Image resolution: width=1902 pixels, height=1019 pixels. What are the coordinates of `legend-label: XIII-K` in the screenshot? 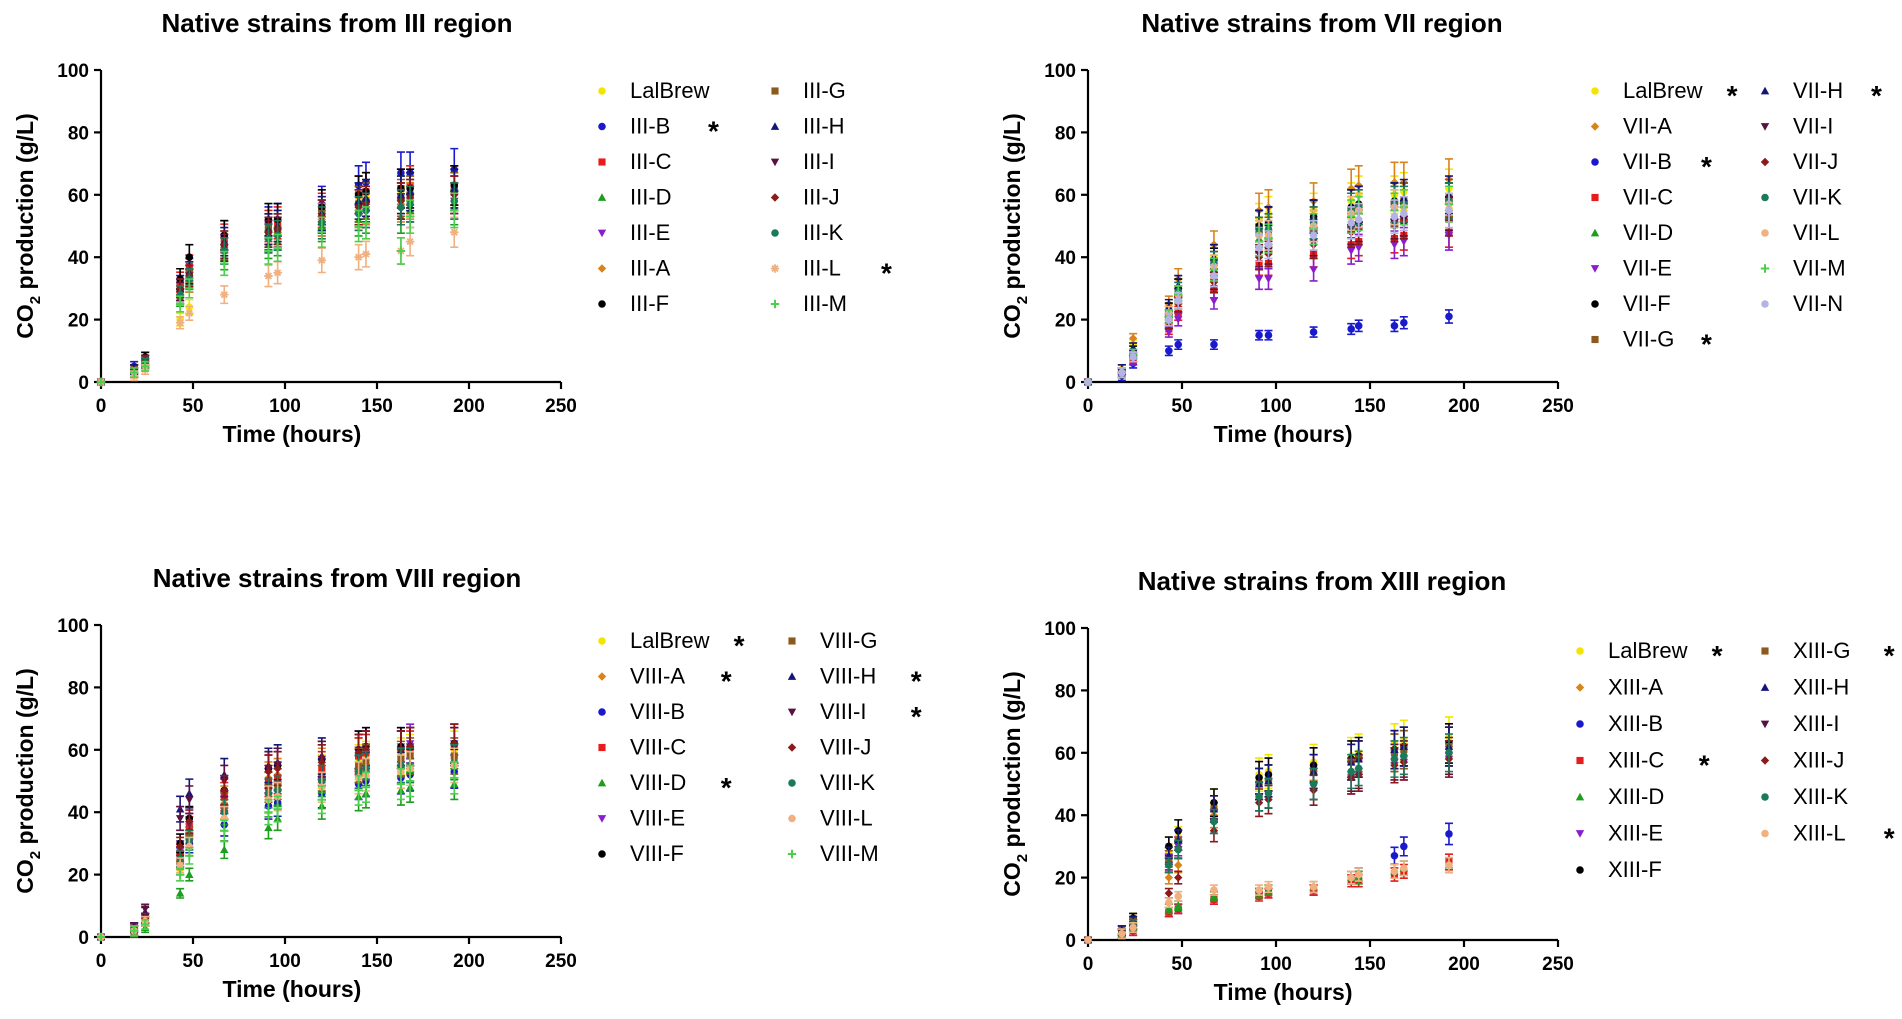 It's located at (1820, 796).